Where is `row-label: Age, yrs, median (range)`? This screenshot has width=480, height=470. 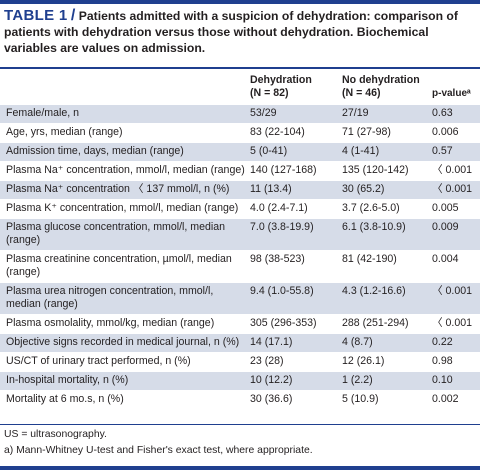 row-label: Age, yrs, median (range) is located at coordinates (124, 133).